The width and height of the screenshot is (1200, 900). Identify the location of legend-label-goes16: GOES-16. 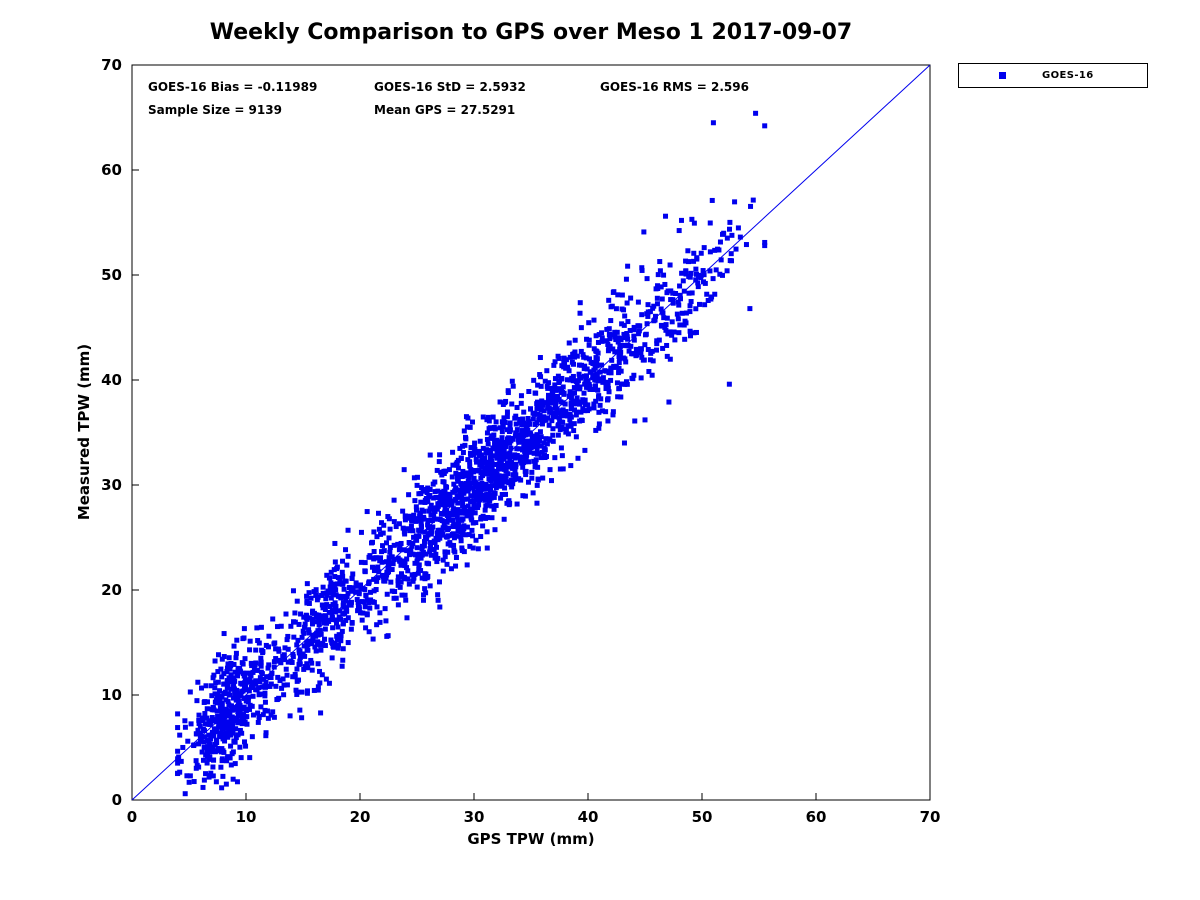
(1068, 75).